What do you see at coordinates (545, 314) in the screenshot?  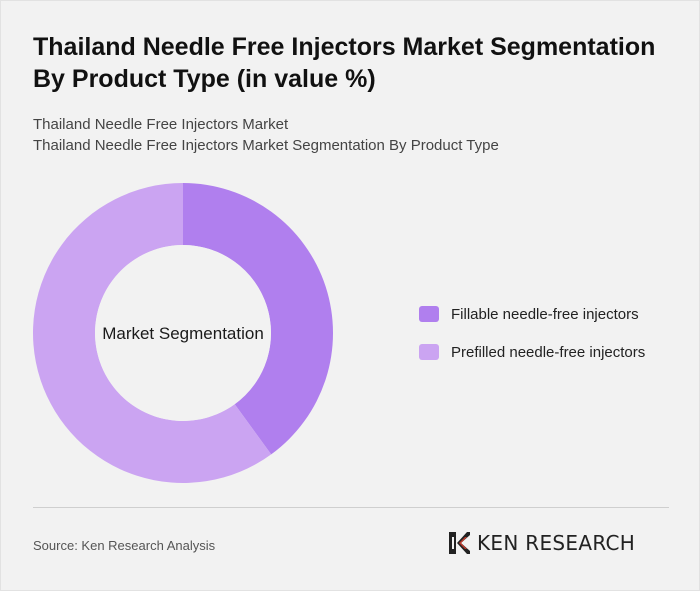 I see `legend-label: Fillable needle-free injectors` at bounding box center [545, 314].